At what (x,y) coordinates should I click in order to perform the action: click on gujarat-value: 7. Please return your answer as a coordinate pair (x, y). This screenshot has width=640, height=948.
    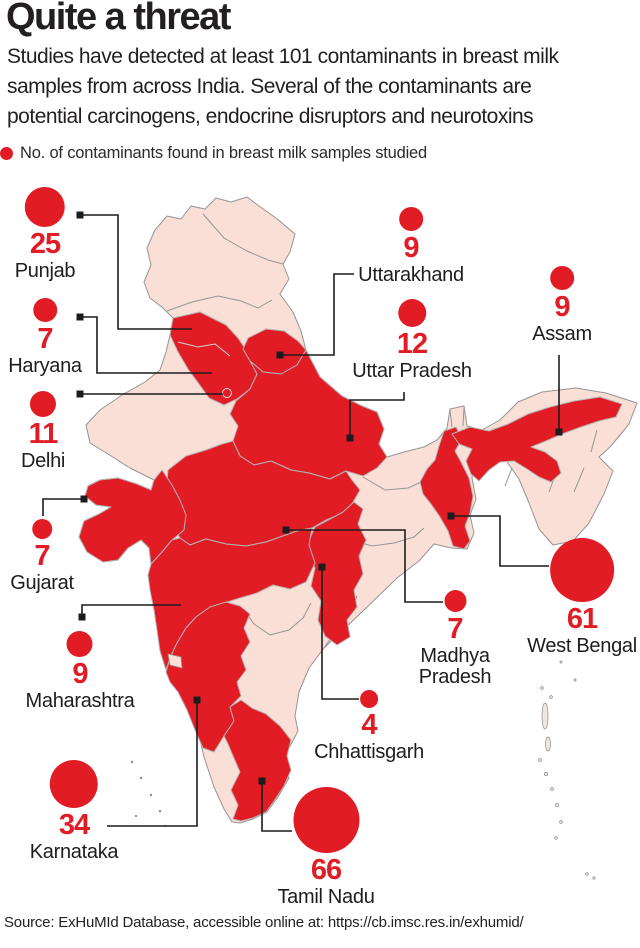
    Looking at the image, I should click on (42, 556).